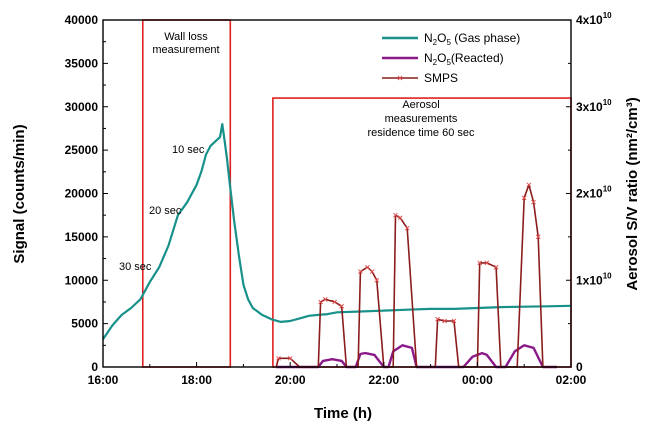 The image size is (654, 424). What do you see at coordinates (82, 150) in the screenshot?
I see `y-tick-label: 25000` at bounding box center [82, 150].